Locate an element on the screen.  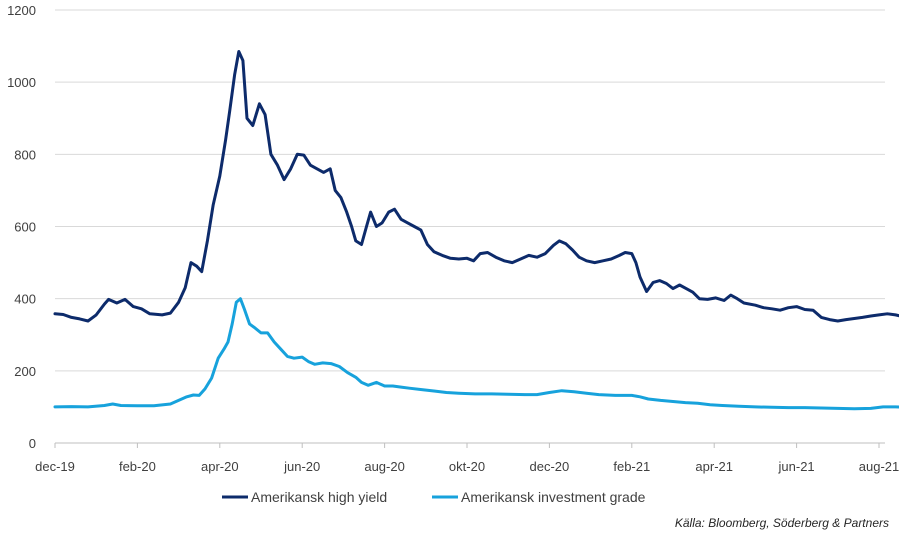
y-axis-ticks: 0 200 400 600 800 1000 1200 is located at coordinates (21, 227).